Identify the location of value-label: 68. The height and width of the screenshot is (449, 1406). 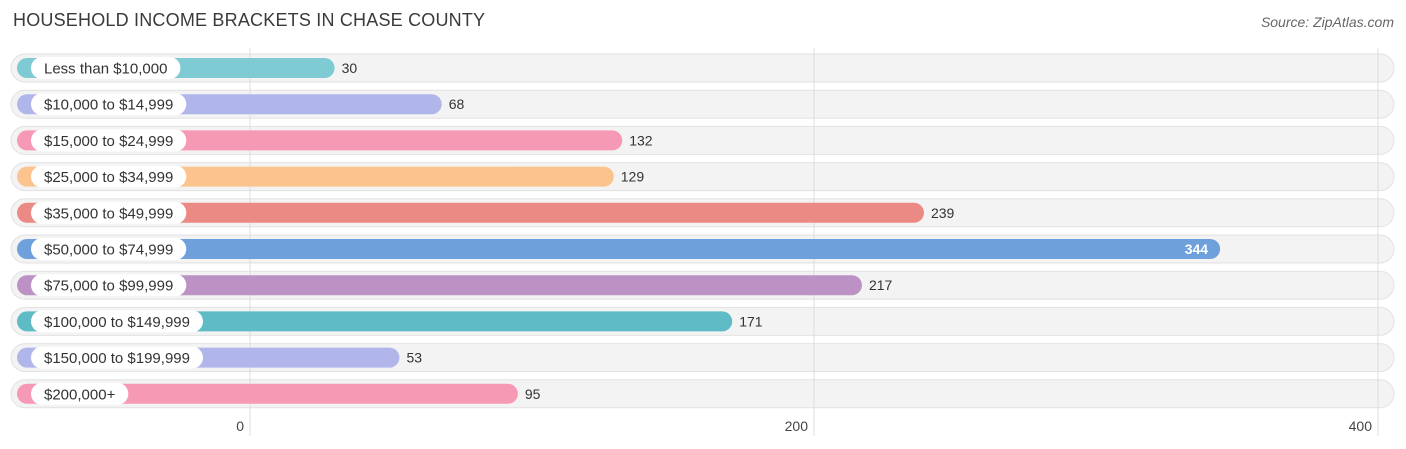
(457, 104).